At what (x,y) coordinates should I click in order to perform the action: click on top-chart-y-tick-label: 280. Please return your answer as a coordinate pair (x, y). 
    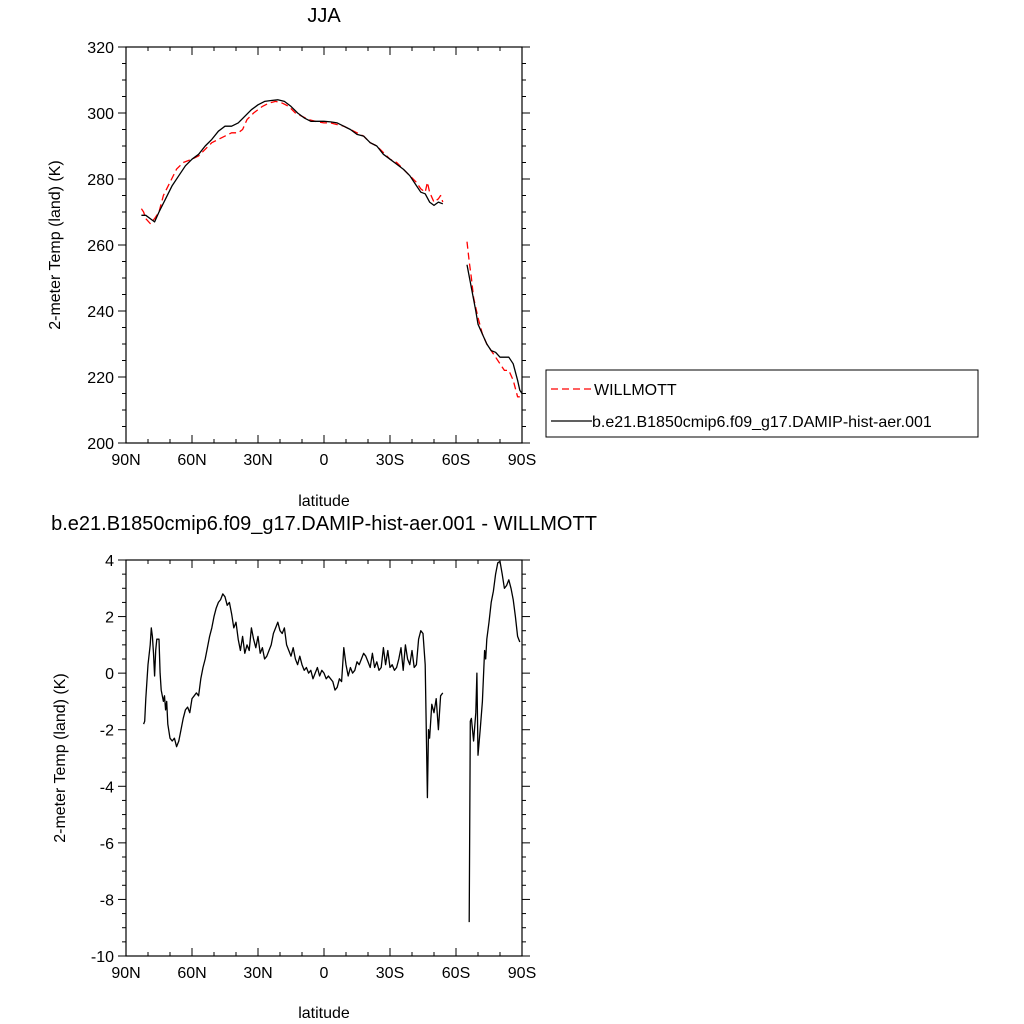
    Looking at the image, I should click on (100, 180).